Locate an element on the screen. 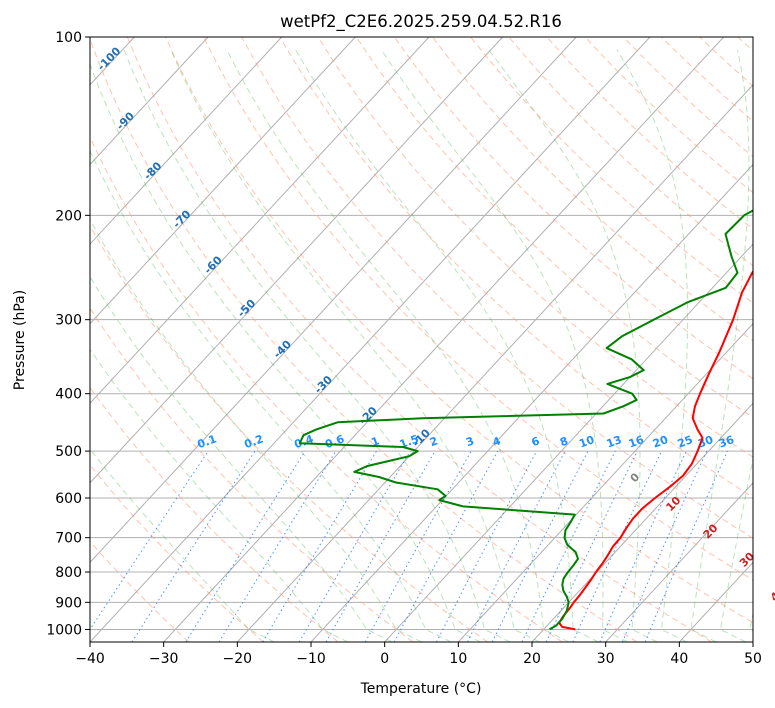  mixing-ratio-label: 30 is located at coordinates (705, 442).